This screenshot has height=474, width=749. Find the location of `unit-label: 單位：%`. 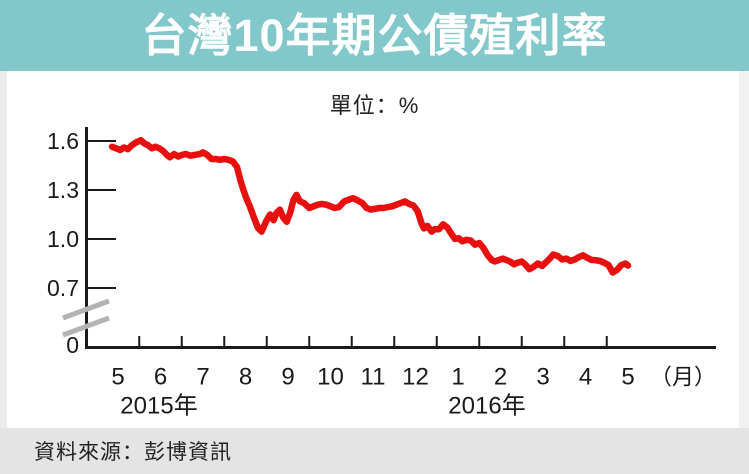

unit-label: 單位：% is located at coordinates (374, 105).